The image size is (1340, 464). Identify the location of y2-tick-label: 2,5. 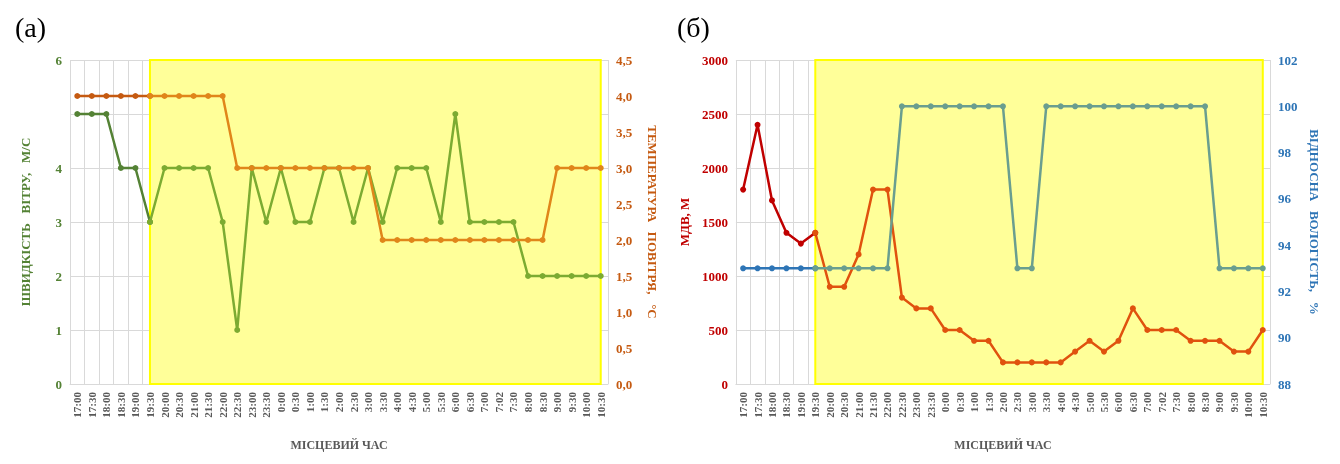
(624, 204).